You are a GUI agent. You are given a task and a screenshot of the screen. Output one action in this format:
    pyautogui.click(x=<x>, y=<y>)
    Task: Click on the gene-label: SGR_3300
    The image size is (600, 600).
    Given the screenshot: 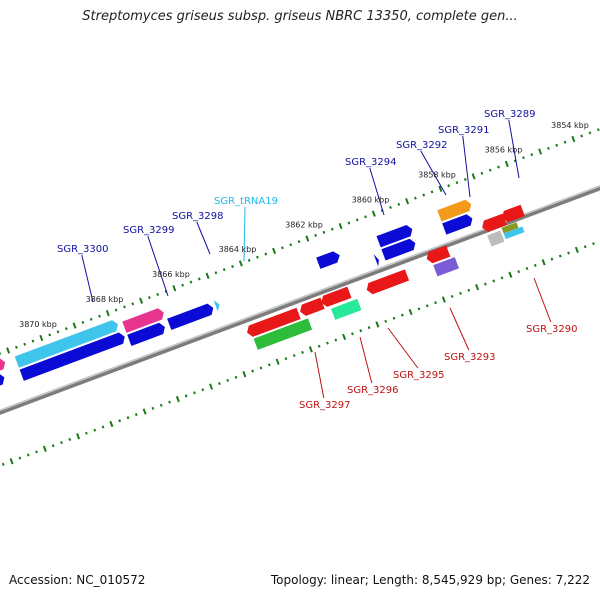 What is the action you would take?
    pyautogui.click(x=83, y=249)
    